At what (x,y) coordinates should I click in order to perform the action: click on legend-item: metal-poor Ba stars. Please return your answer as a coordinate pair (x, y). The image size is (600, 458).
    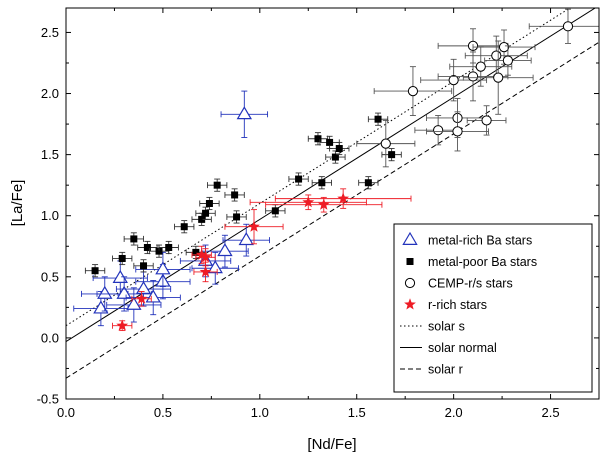
    Looking at the image, I should click on (471, 262).